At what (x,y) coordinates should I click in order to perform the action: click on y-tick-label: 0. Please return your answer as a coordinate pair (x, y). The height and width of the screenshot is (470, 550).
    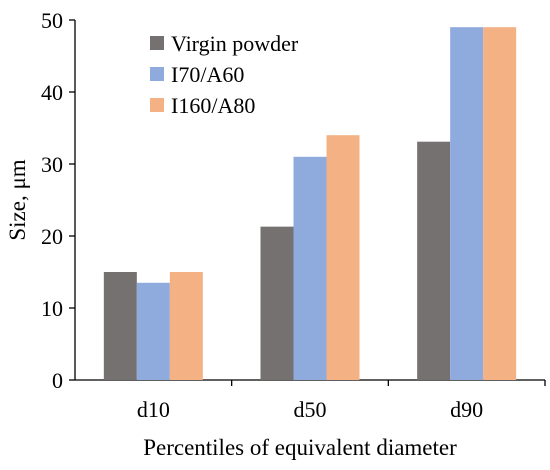
    Looking at the image, I should click on (57, 380).